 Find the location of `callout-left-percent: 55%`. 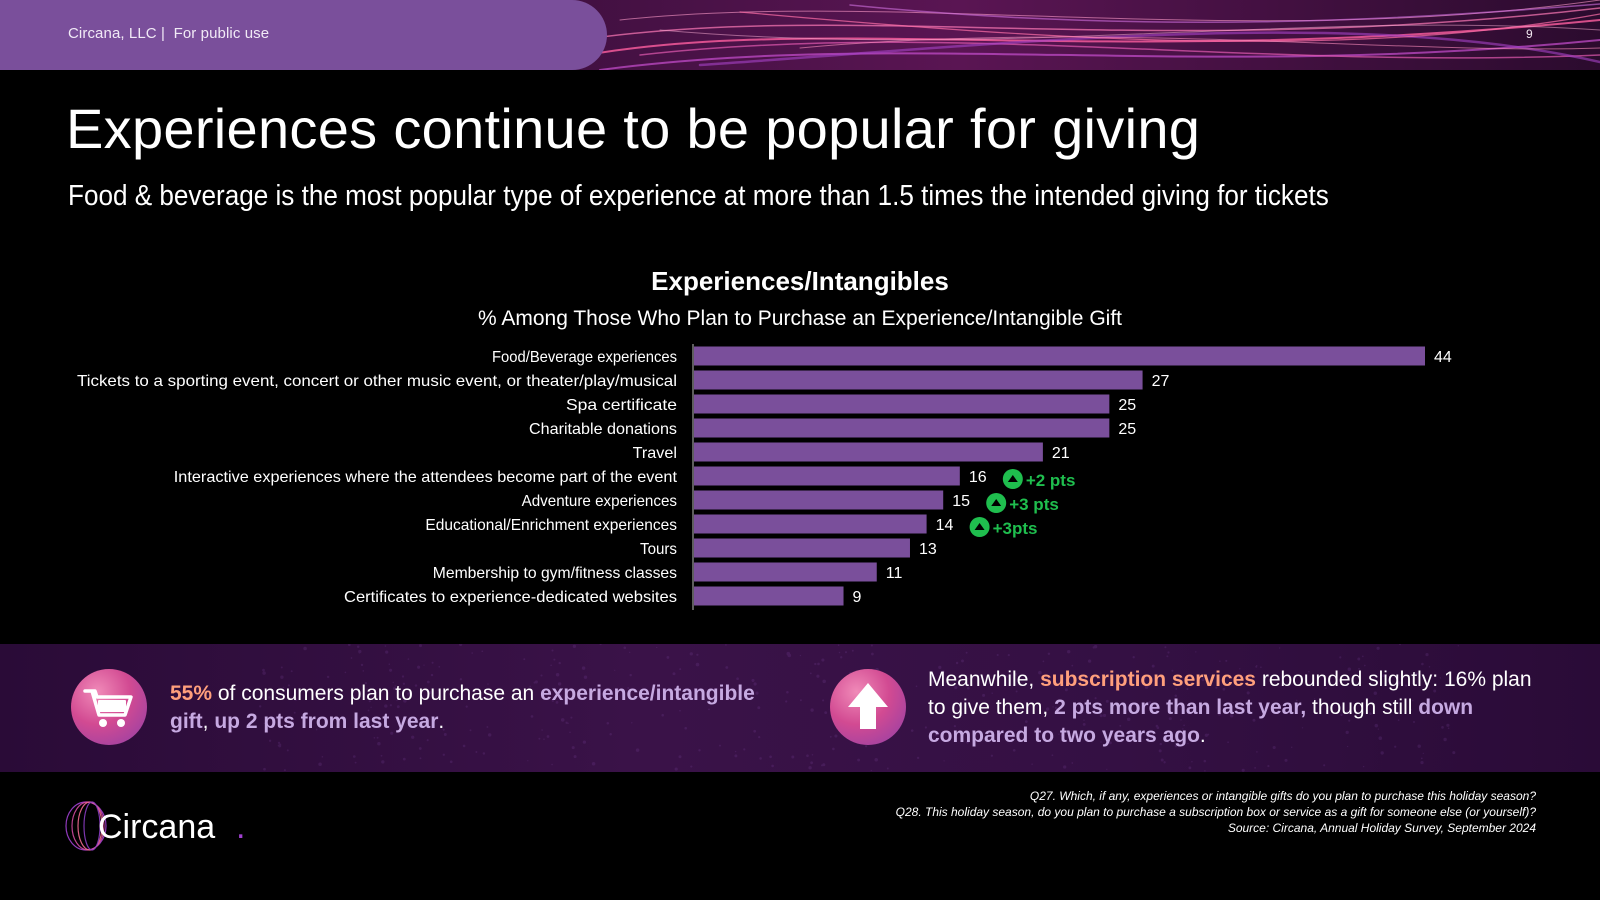

callout-left-percent: 55% is located at coordinates (191, 693).